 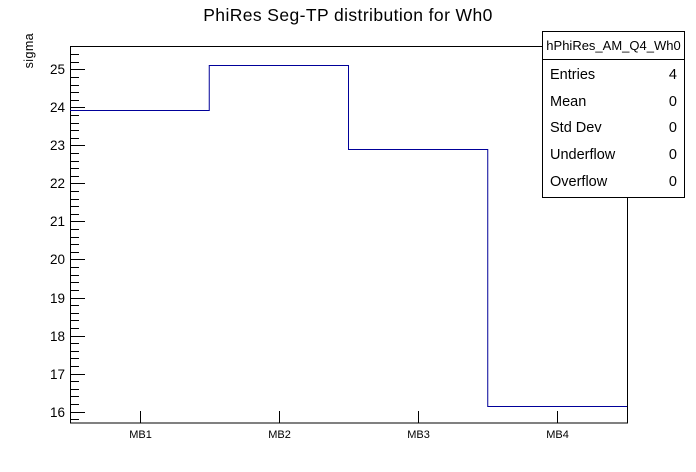 I want to click on y-tick-label: 22, so click(x=57, y=183).